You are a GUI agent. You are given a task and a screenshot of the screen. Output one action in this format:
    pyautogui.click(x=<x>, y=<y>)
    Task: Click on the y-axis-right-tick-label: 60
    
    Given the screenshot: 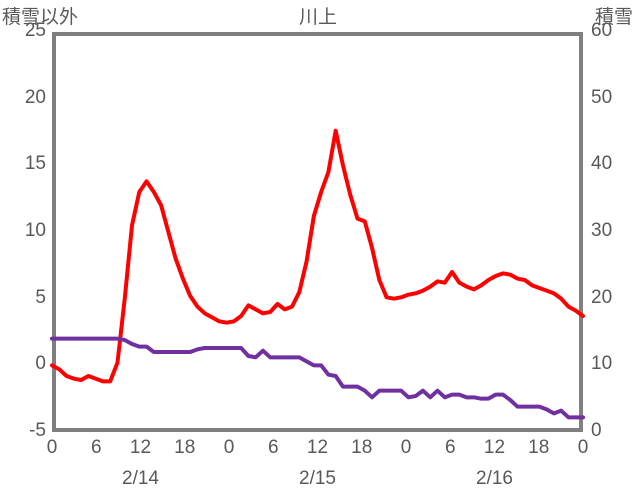 What is the action you would take?
    pyautogui.click(x=602, y=30)
    